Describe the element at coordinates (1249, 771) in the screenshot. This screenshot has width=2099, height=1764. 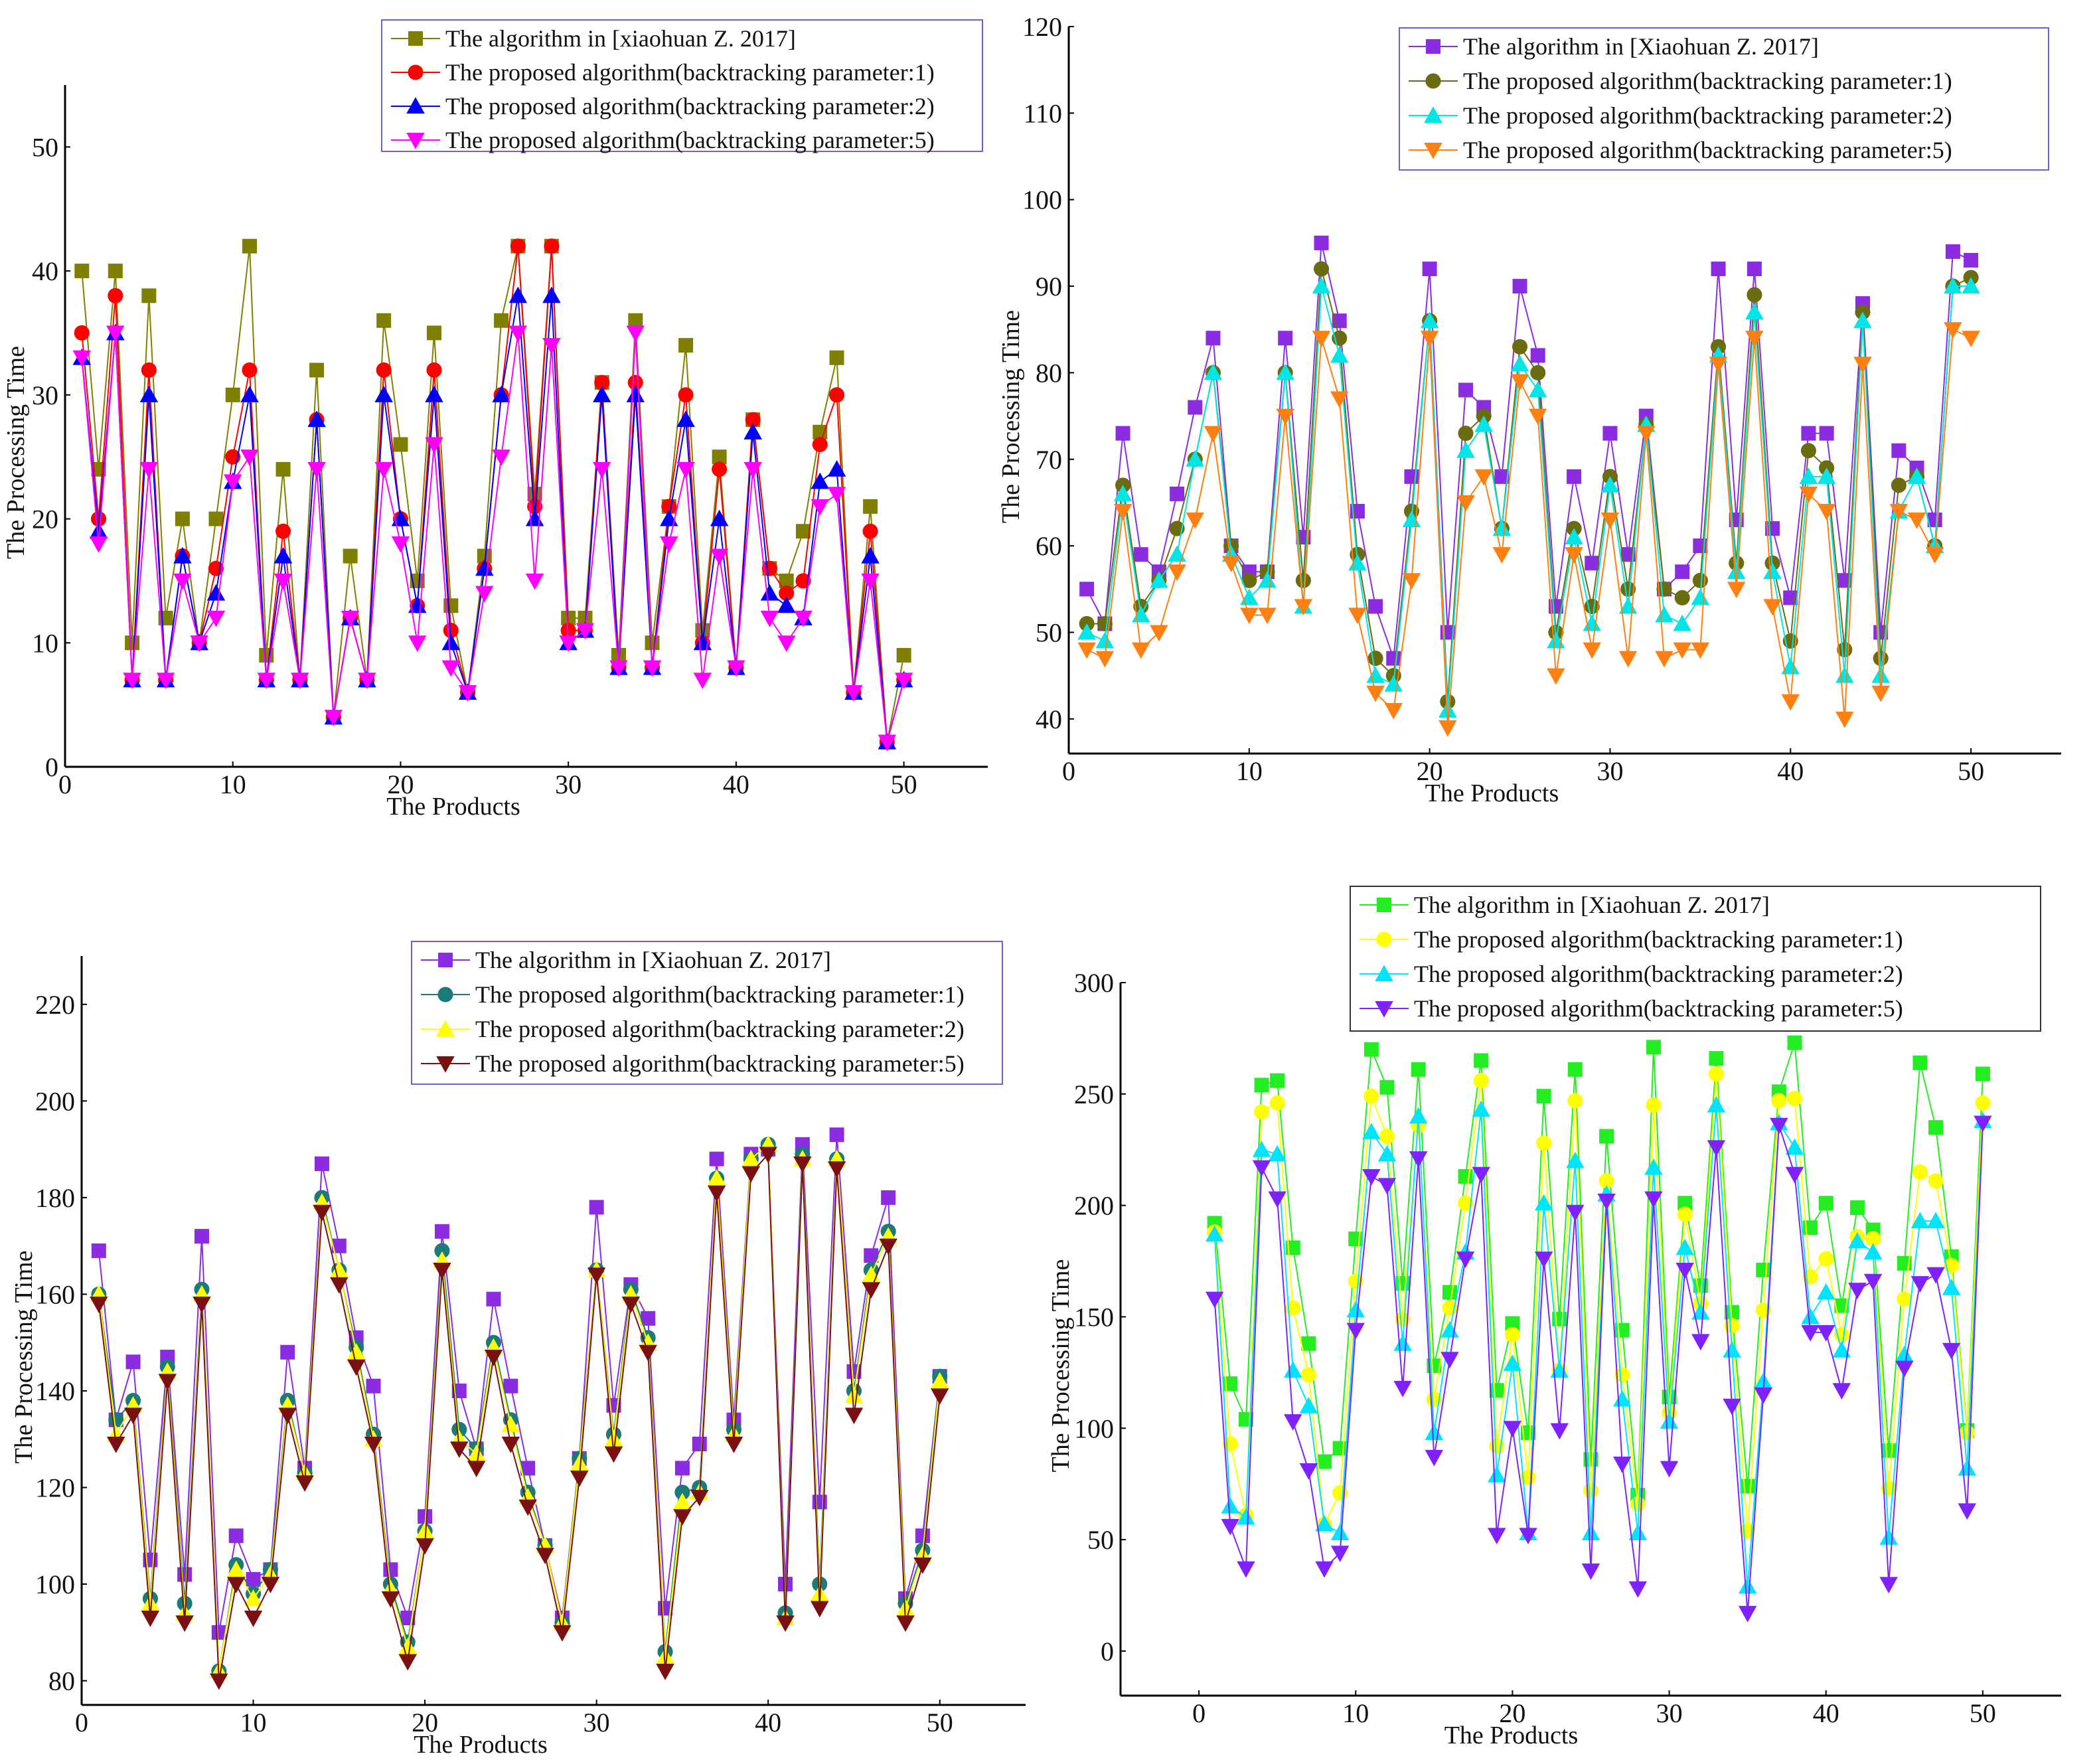
I see `x-tick-label: 10` at that location.